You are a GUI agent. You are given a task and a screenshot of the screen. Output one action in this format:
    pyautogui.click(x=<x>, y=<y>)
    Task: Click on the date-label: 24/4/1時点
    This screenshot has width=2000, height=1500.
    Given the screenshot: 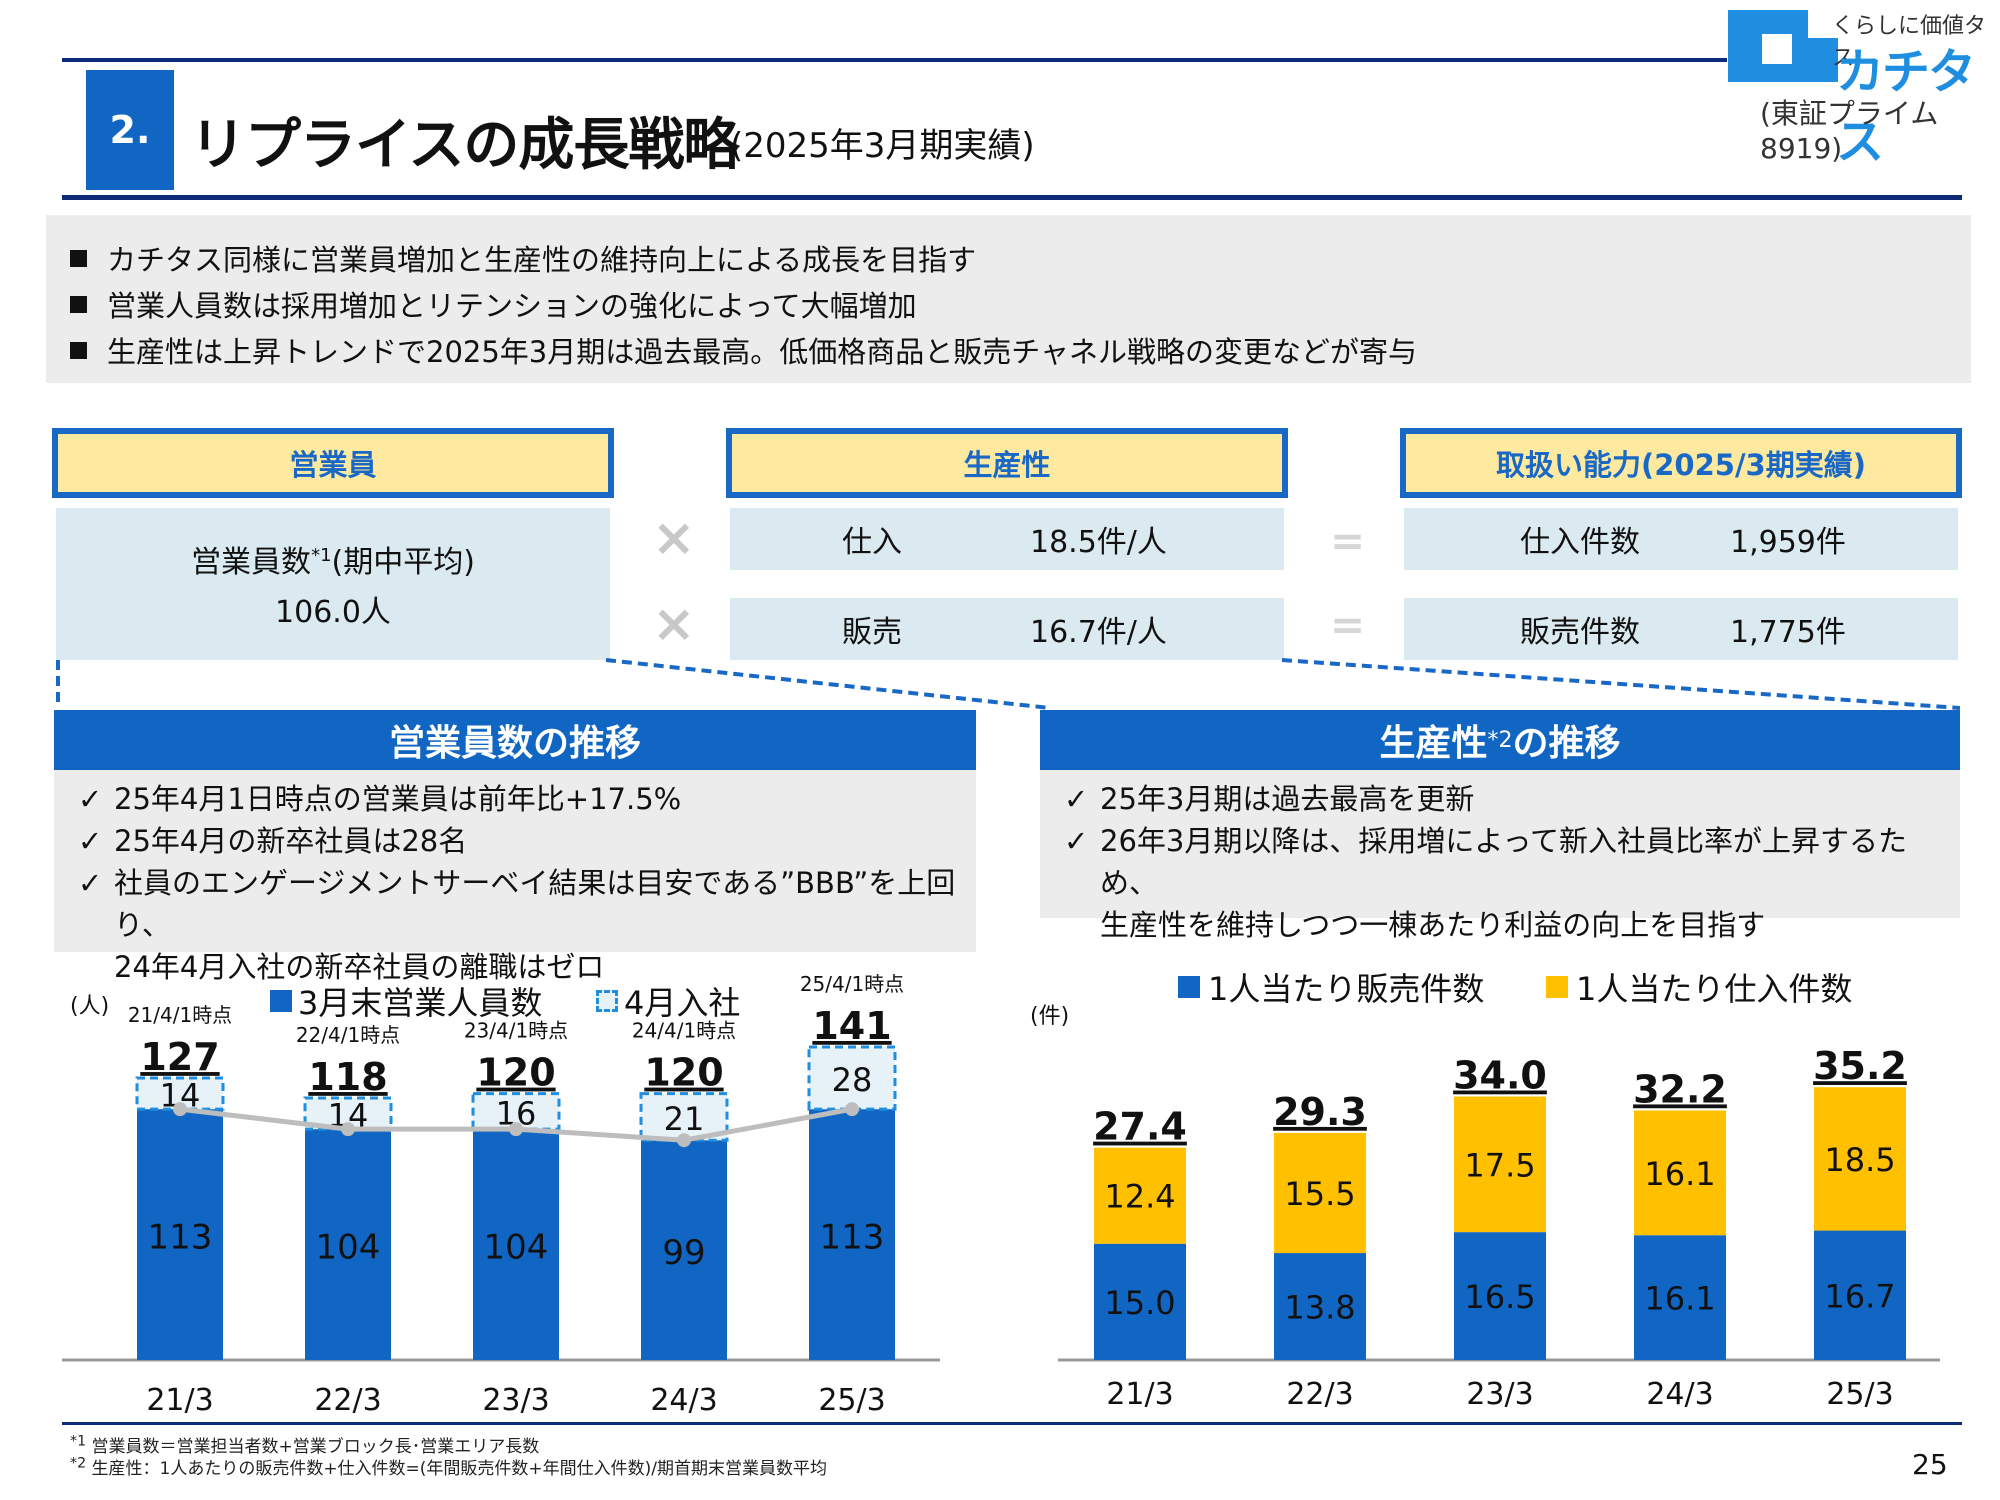 What is the action you would take?
    pyautogui.click(x=684, y=1031)
    